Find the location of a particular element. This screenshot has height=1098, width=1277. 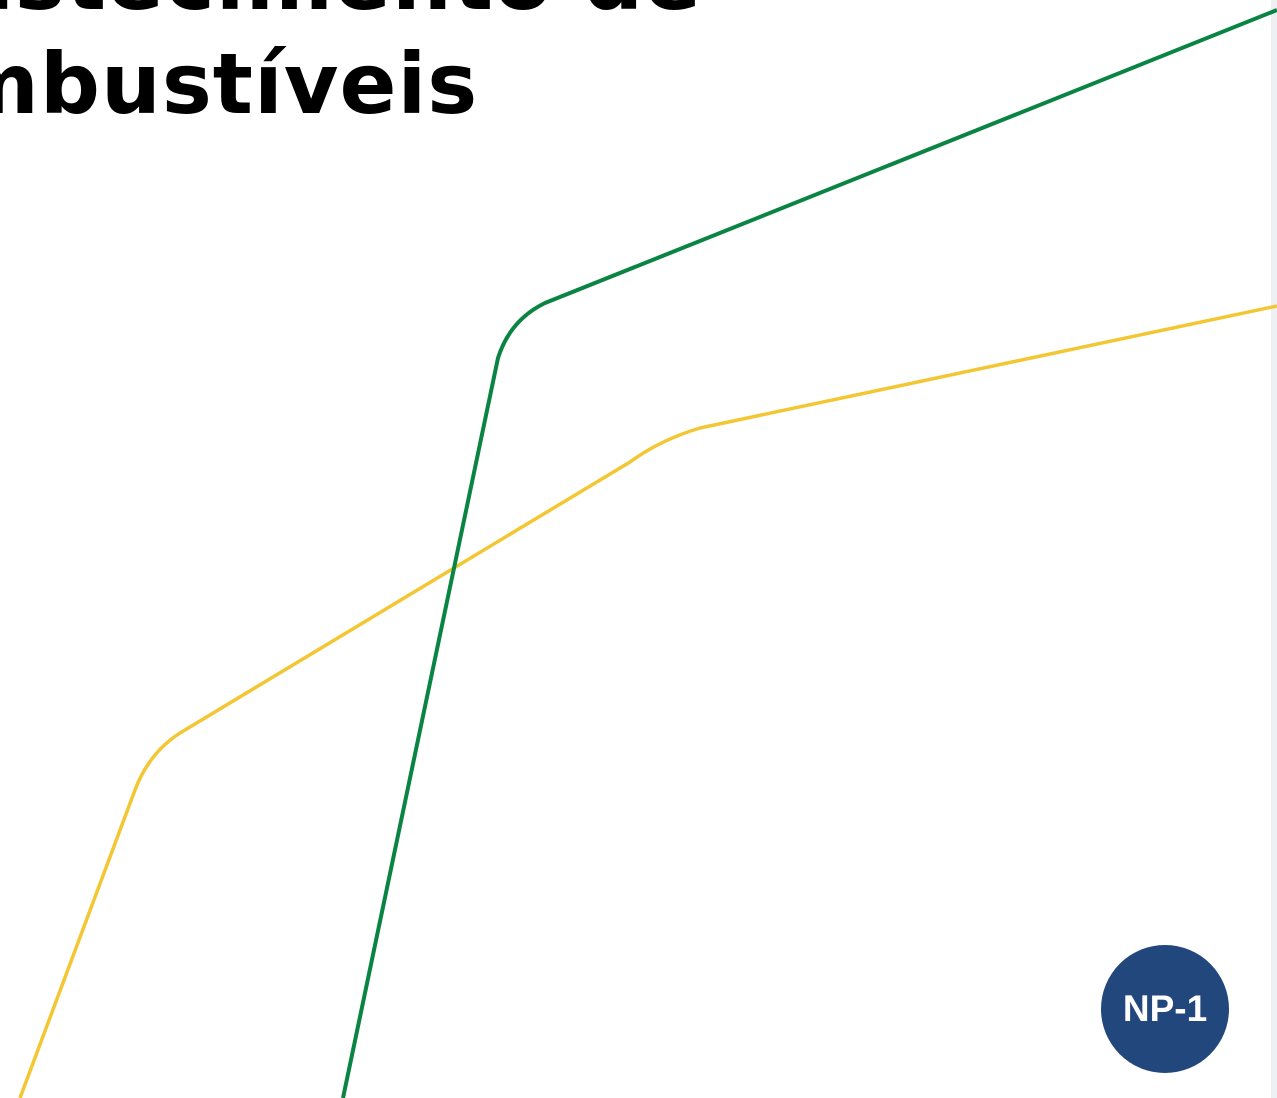

title-line-2: Combustíveis is located at coordinates (239, 84).